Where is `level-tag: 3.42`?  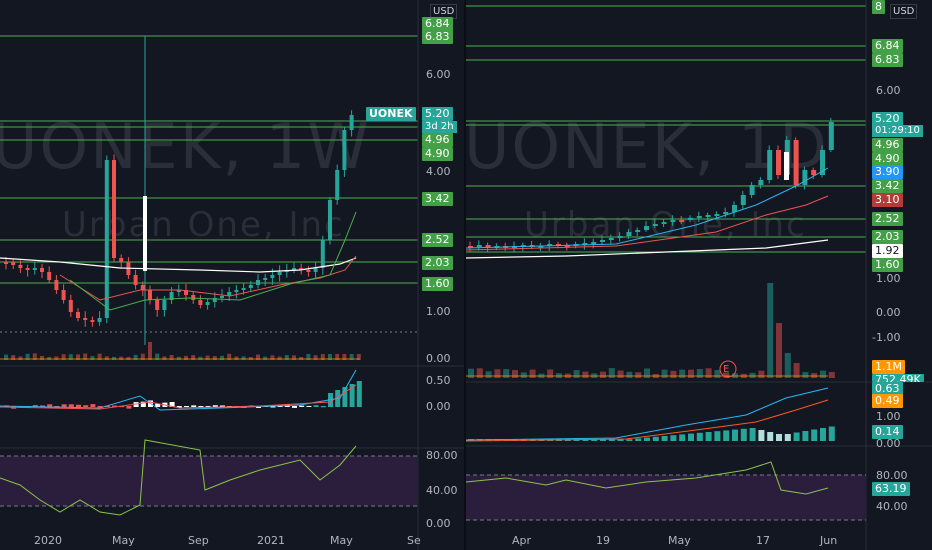
level-tag: 3.42 is located at coordinates (437, 199).